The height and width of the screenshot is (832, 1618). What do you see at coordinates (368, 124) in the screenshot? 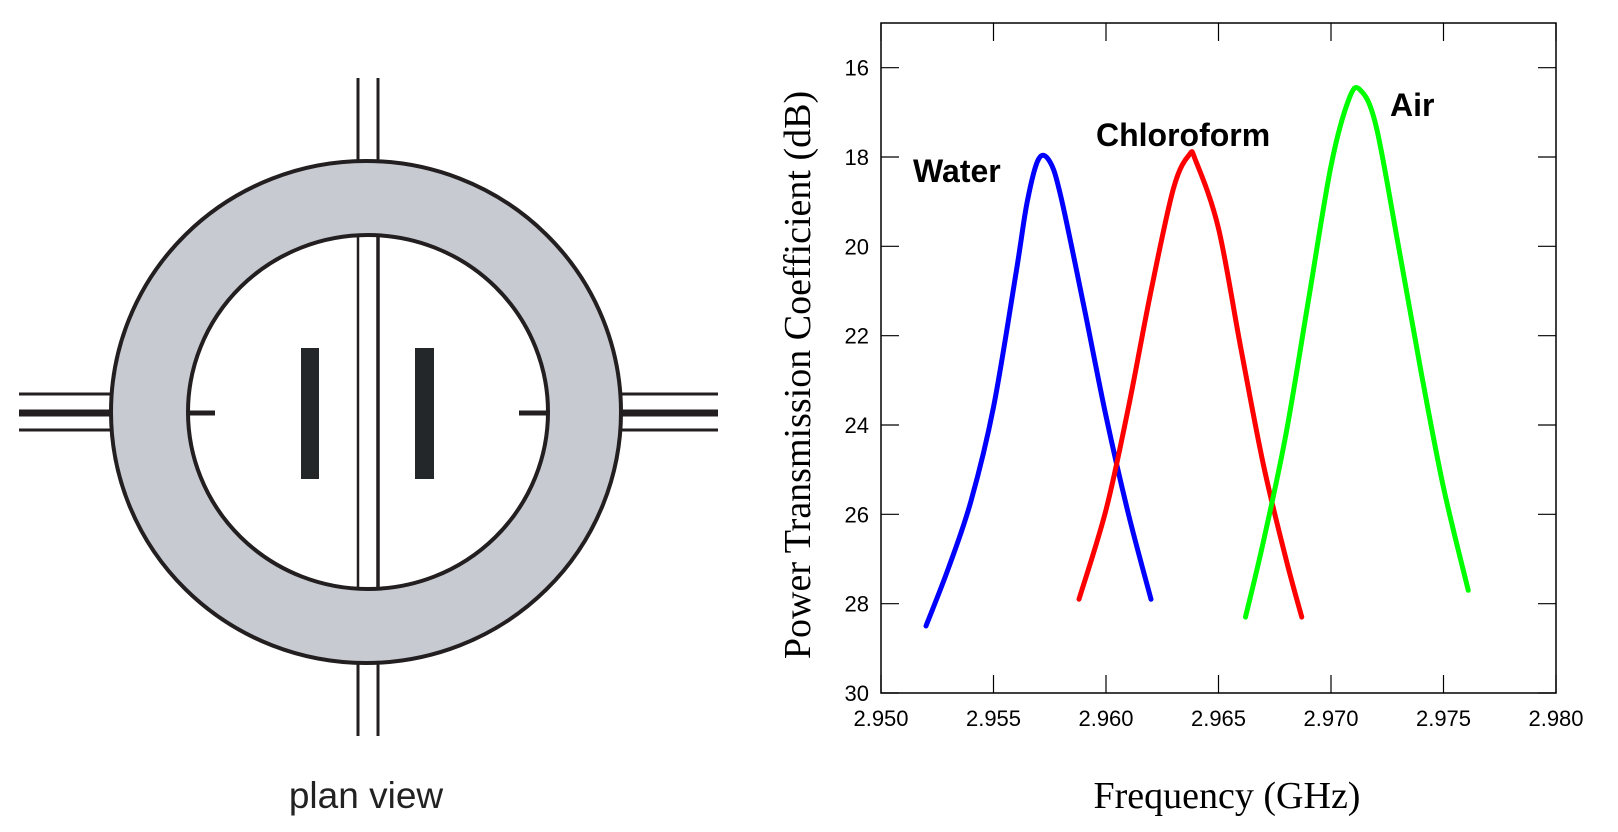
I see `top-feed-line` at bounding box center [368, 124].